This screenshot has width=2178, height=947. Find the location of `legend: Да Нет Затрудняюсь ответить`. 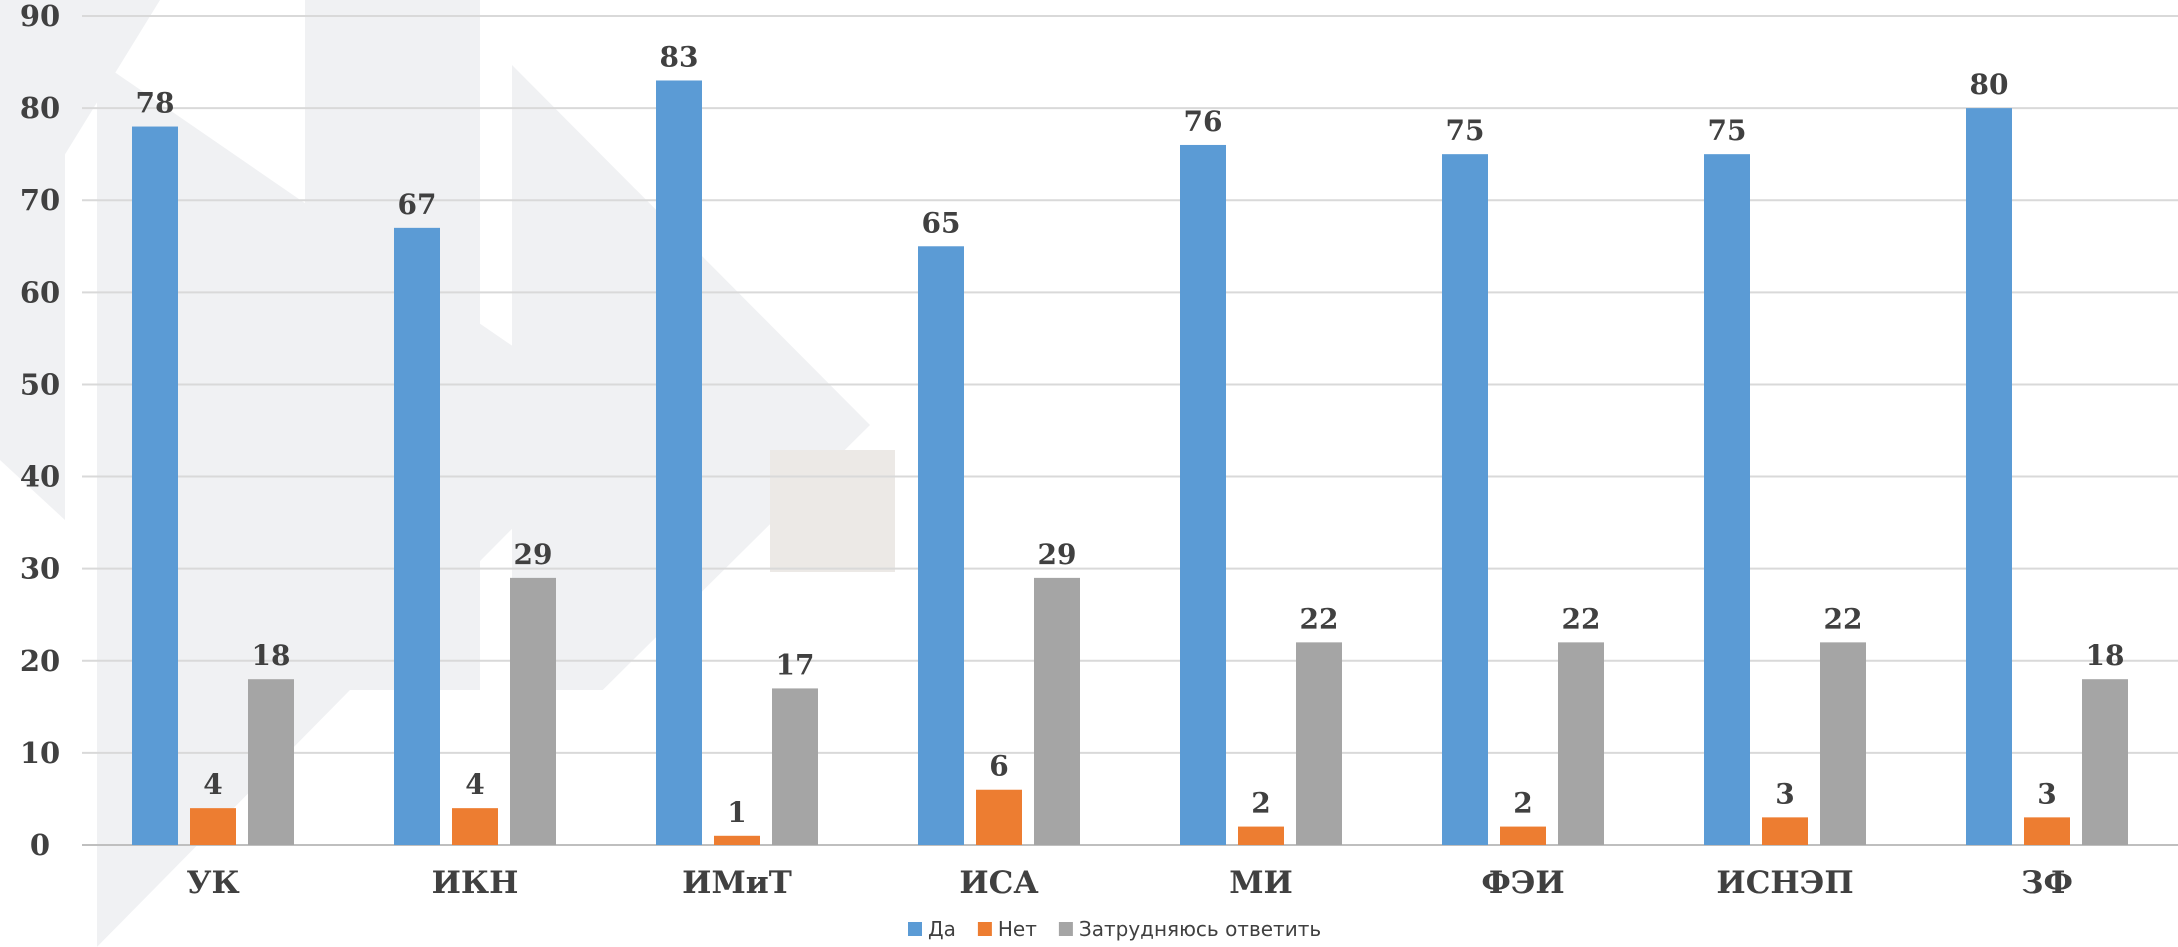

legend: Да Нет Затрудняюсь ответить is located at coordinates (1114, 929).